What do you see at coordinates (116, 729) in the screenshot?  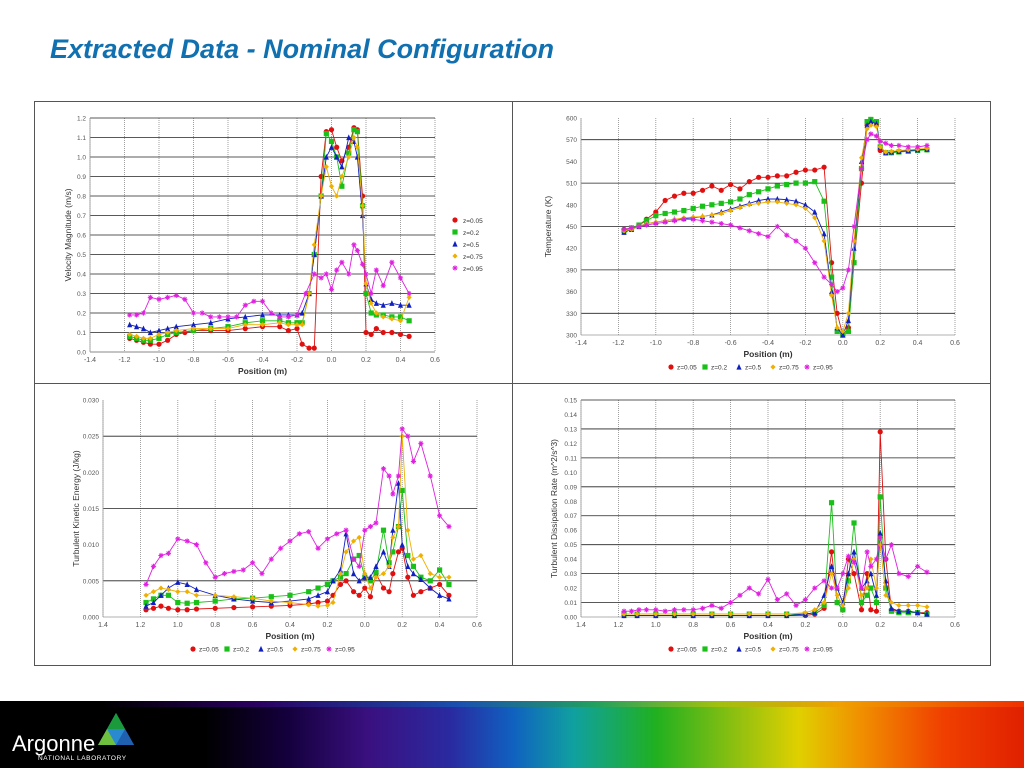 I see `logo-triangle-icon` at bounding box center [116, 729].